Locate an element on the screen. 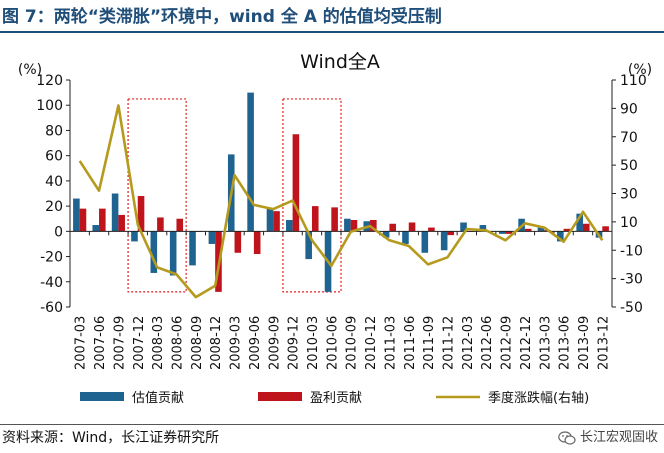 The width and height of the screenshot is (664, 453). left-tick-label: 40 is located at coordinates (54, 182).